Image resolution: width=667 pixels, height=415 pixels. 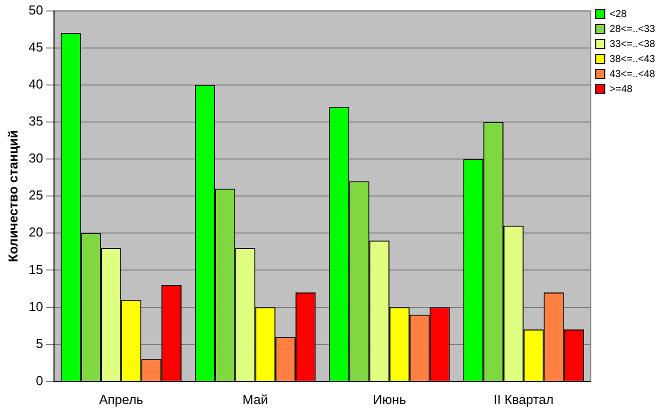 What do you see at coordinates (36, 158) in the screenshot?
I see `y-tick-label: 30` at bounding box center [36, 158].